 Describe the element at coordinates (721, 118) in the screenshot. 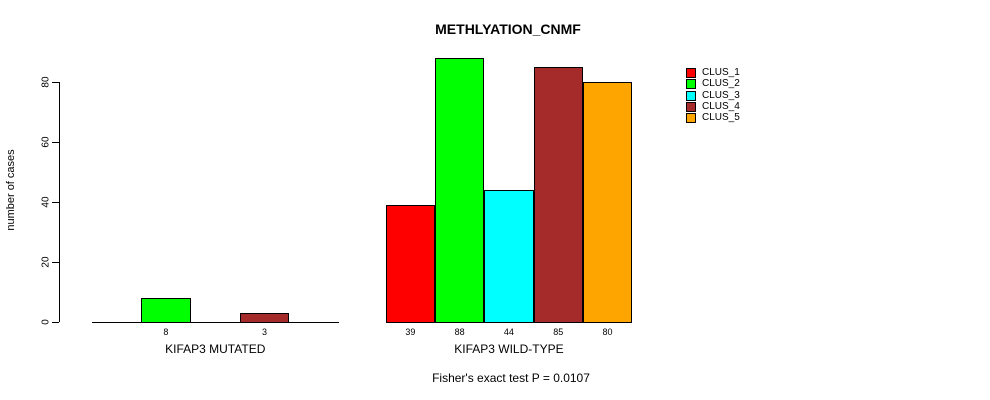

I see `legend-label: CLUS_5` at that location.